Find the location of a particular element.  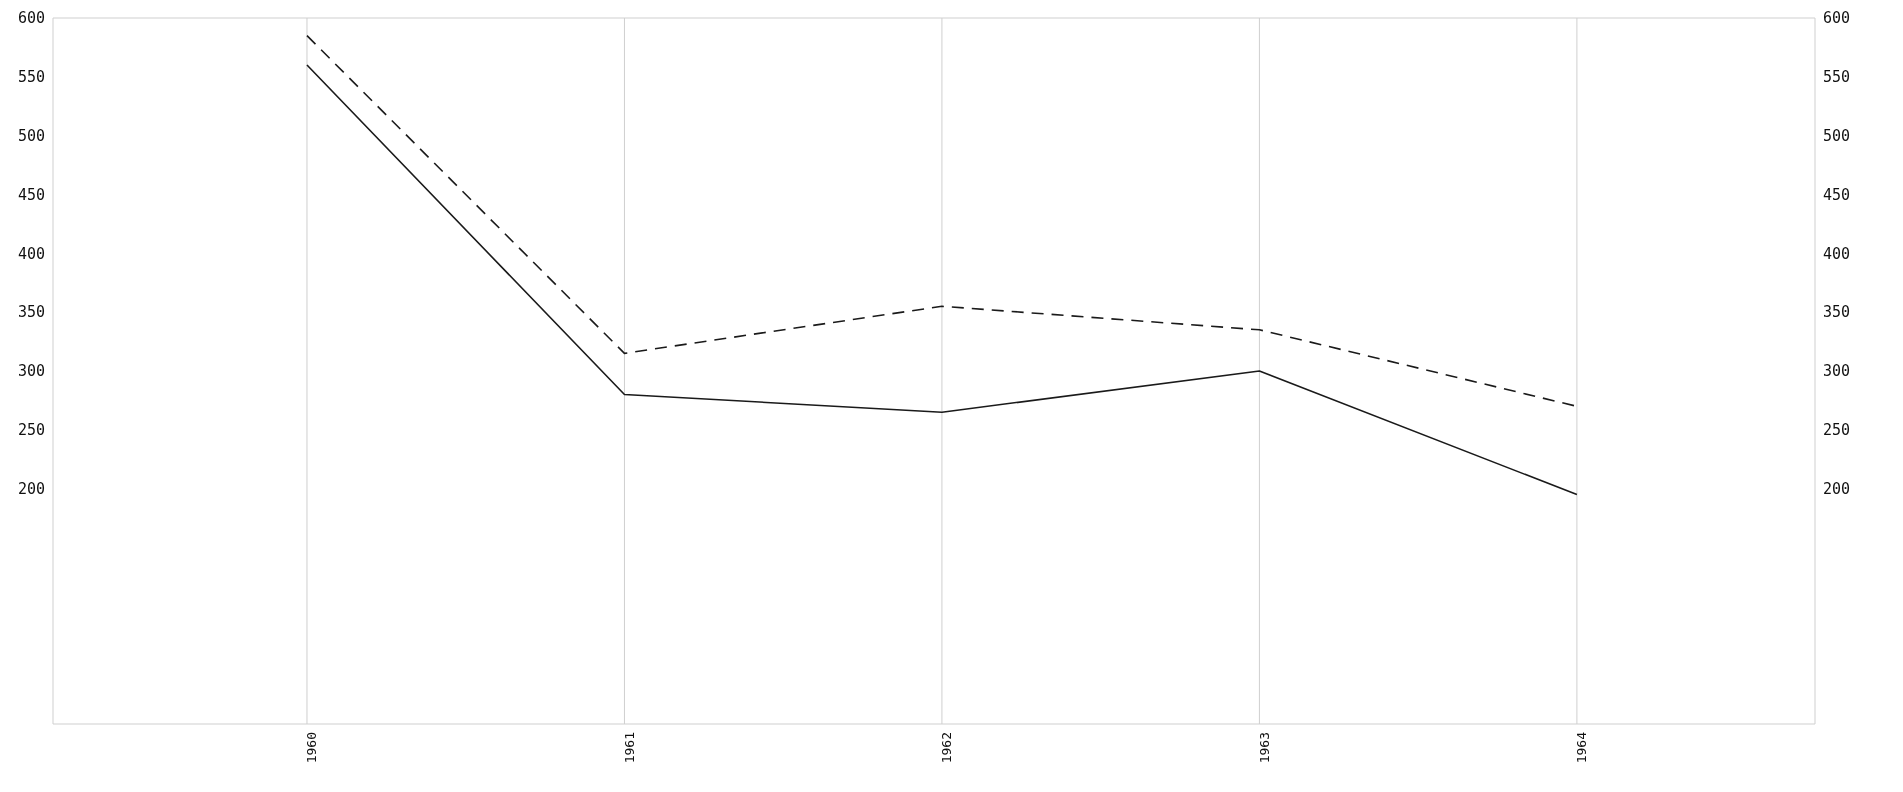

y2-tick-label: 250 is located at coordinates (1837, 430).